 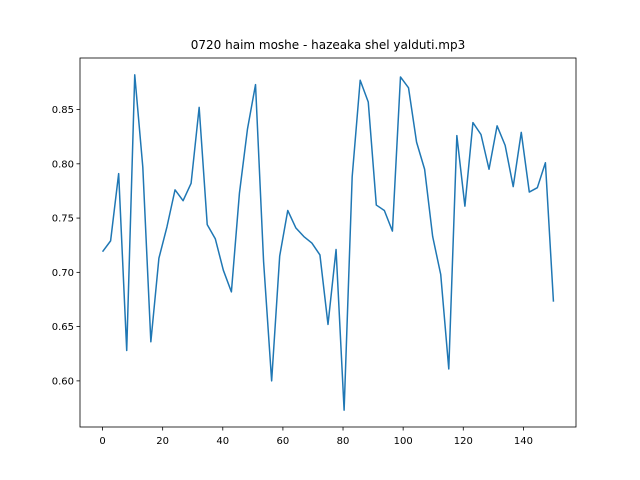 What do you see at coordinates (63, 110) in the screenshot?
I see `y-tick-label: 0.85` at bounding box center [63, 110].